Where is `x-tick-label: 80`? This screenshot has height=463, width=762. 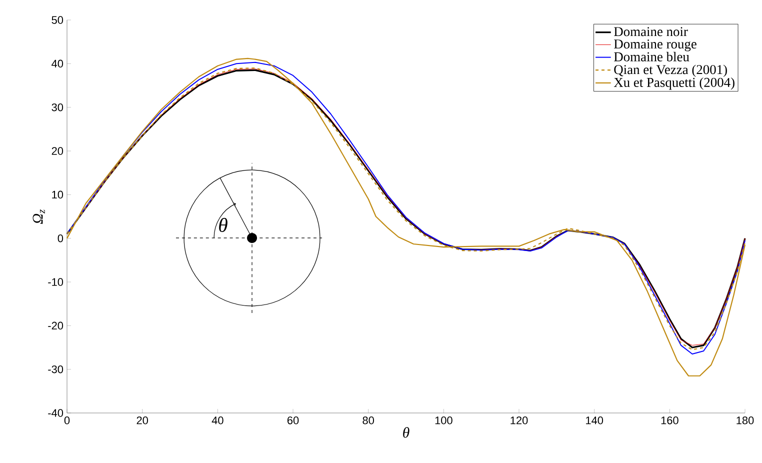 x-tick-label: 80 is located at coordinates (368, 420).